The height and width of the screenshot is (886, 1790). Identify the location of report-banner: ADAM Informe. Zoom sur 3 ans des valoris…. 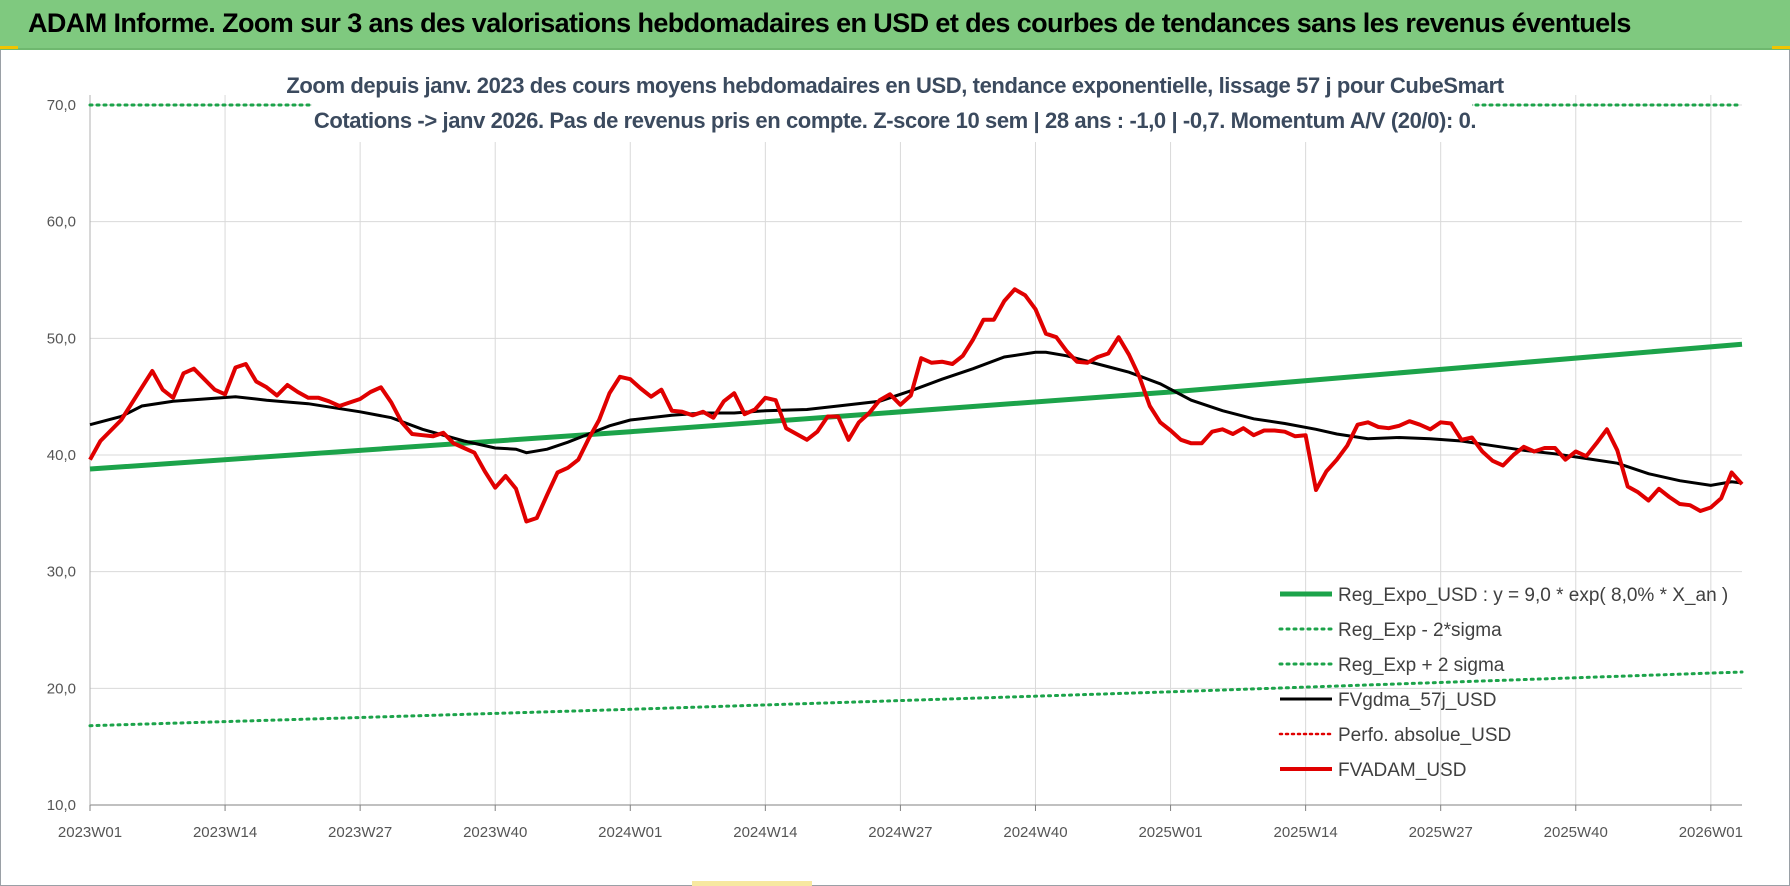
(895, 25).